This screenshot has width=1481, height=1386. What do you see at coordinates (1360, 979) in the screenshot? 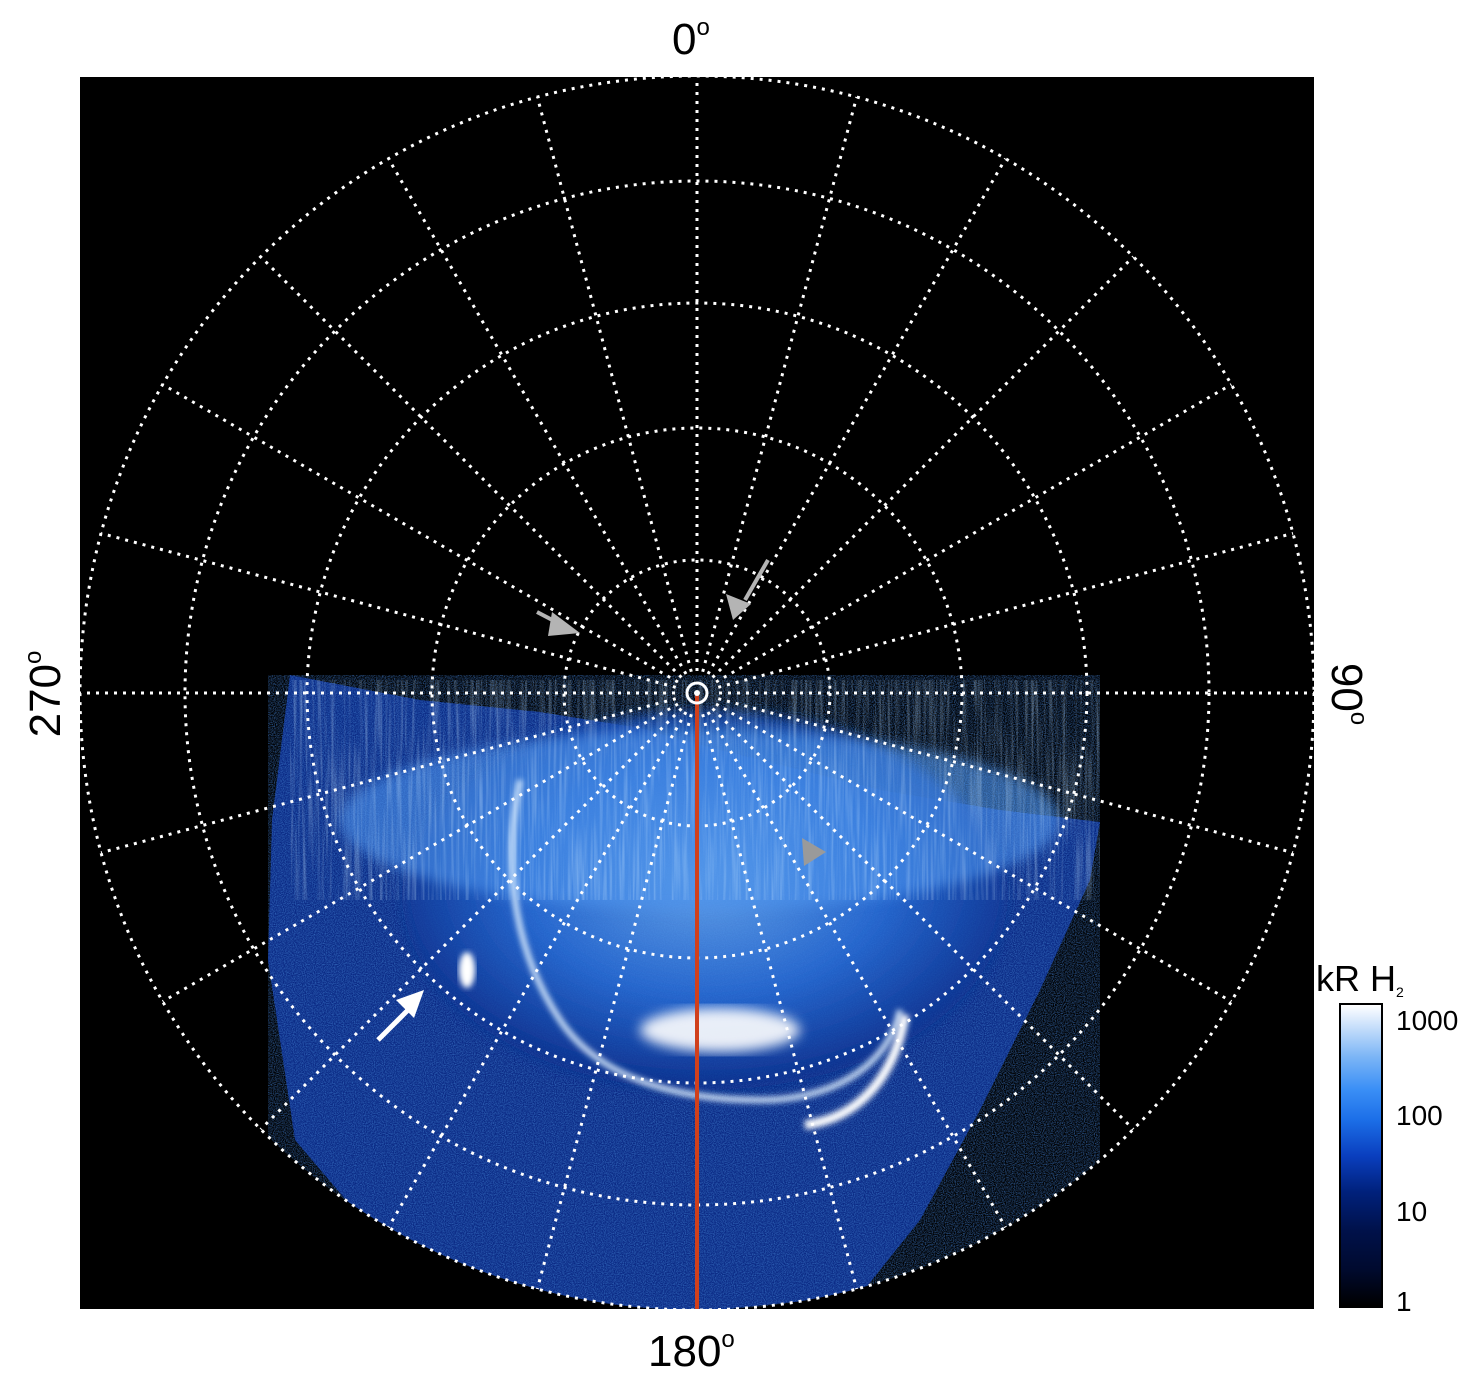
I see `colorbar-title: kR H2` at bounding box center [1360, 979].